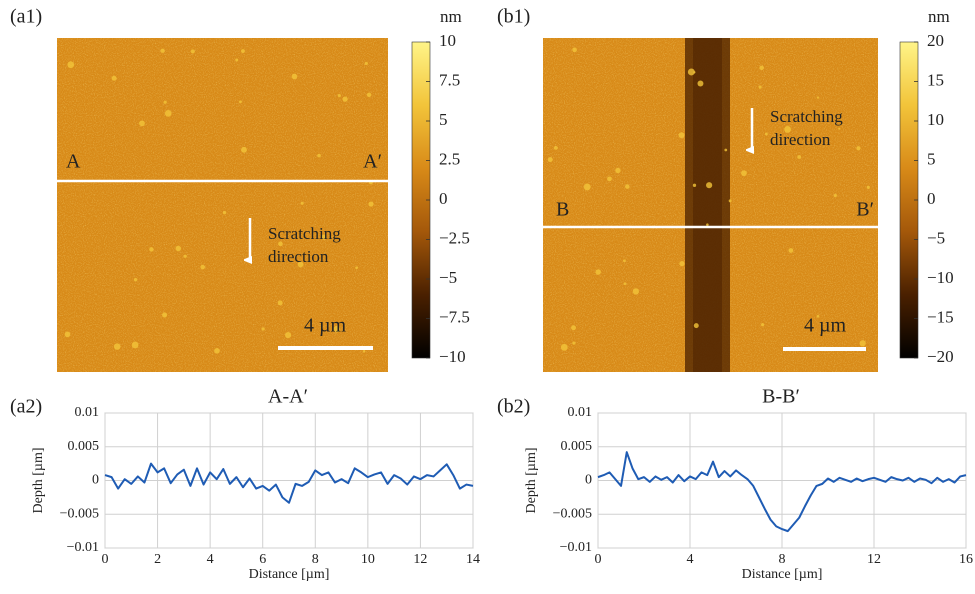  I want to click on y-tick-label: 0, so click(588, 480).